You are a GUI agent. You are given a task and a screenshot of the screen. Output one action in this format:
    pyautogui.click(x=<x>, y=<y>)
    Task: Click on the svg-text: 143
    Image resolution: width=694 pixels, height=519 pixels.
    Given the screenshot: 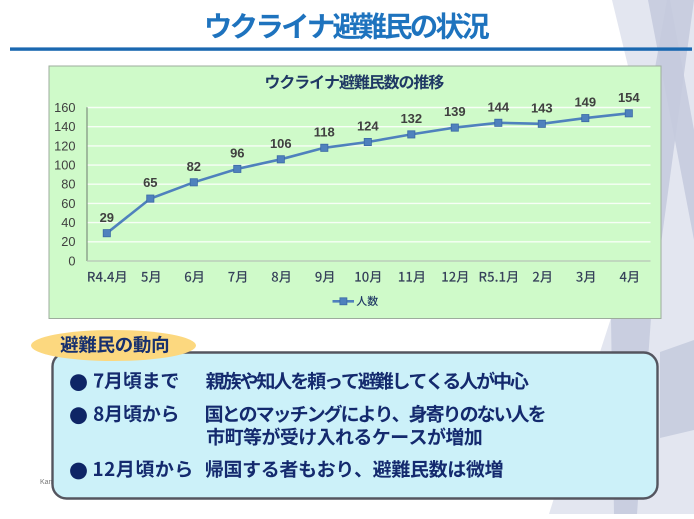 What is the action you would take?
    pyautogui.click(x=542, y=107)
    